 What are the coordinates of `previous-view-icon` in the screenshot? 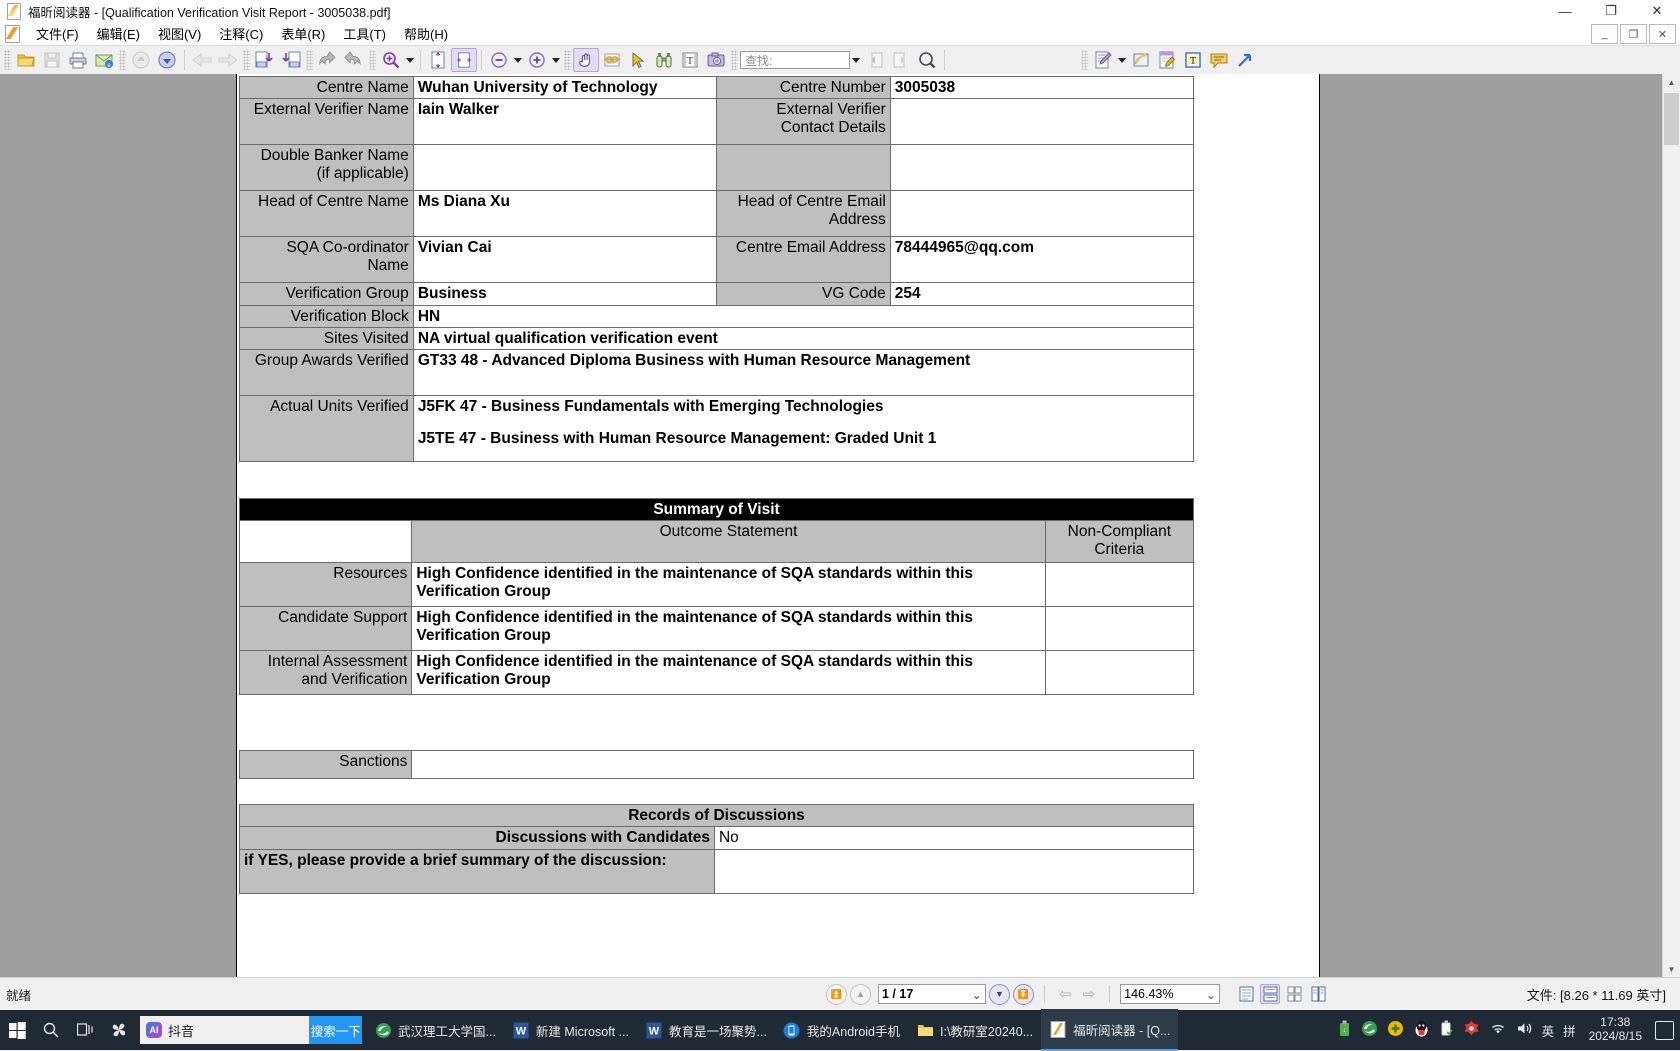 It's located at (202, 60).